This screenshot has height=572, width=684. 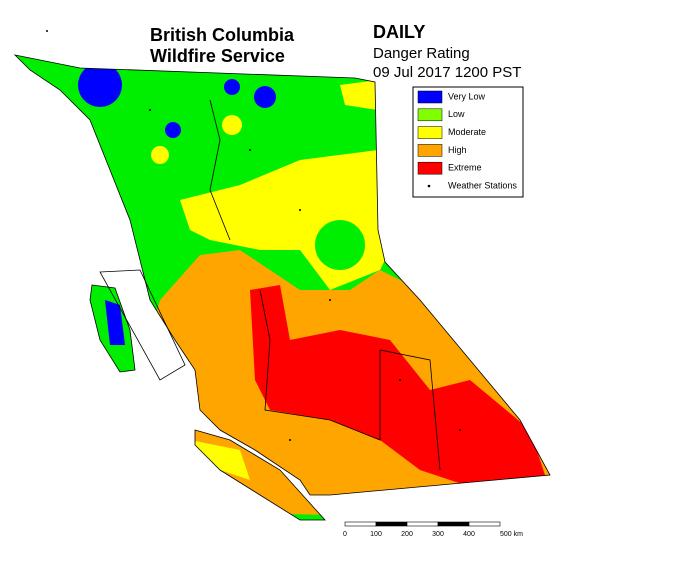 What do you see at coordinates (447, 72) in the screenshot?
I see `timestamp: 09 Jul 2017 1200 PST` at bounding box center [447, 72].